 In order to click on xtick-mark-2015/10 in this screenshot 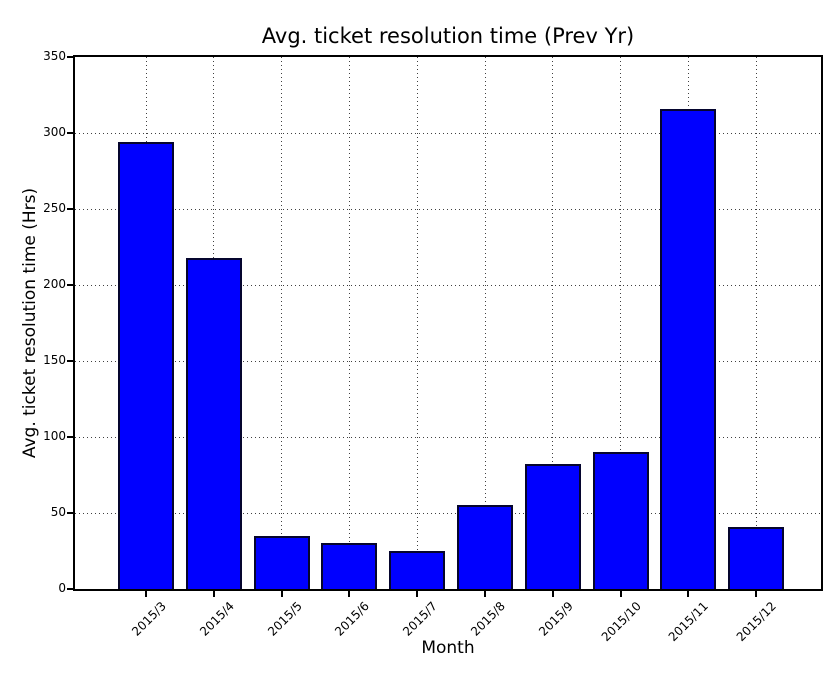, I will do `click(620, 594)`.